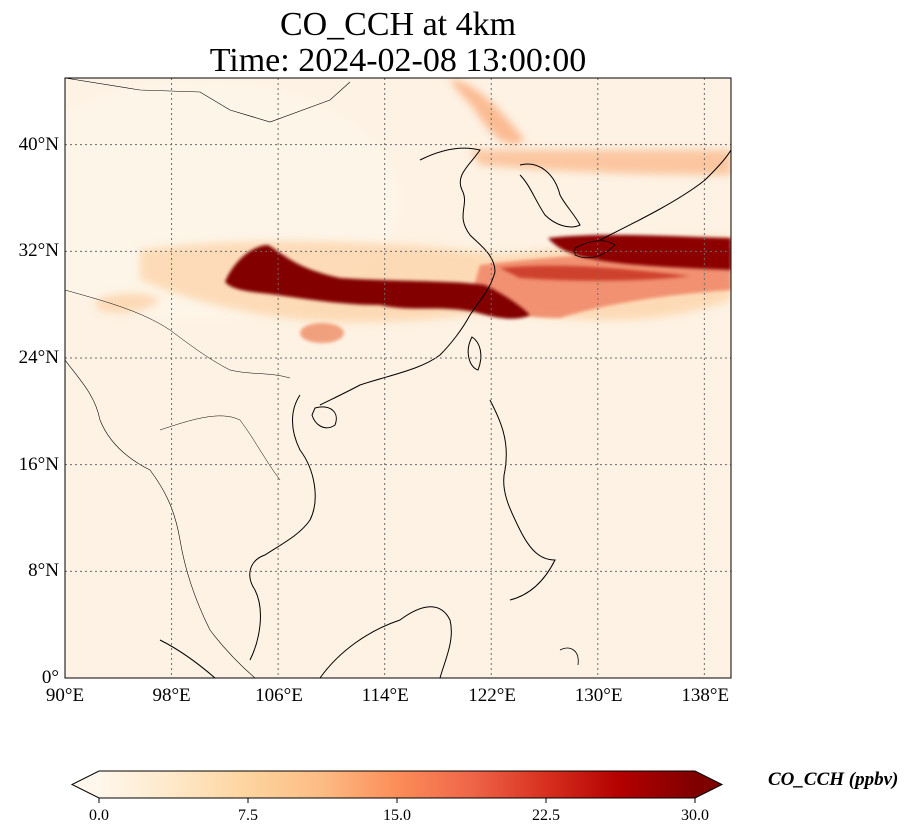  What do you see at coordinates (324, 417) in the screenshot?
I see `hainan-coast` at bounding box center [324, 417].